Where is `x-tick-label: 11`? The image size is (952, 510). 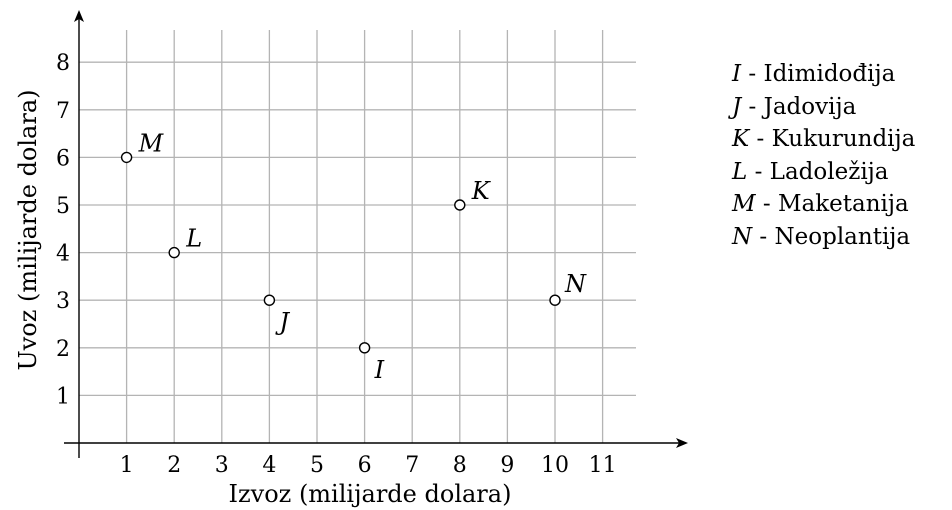 x-tick-label: 11 is located at coordinates (603, 465).